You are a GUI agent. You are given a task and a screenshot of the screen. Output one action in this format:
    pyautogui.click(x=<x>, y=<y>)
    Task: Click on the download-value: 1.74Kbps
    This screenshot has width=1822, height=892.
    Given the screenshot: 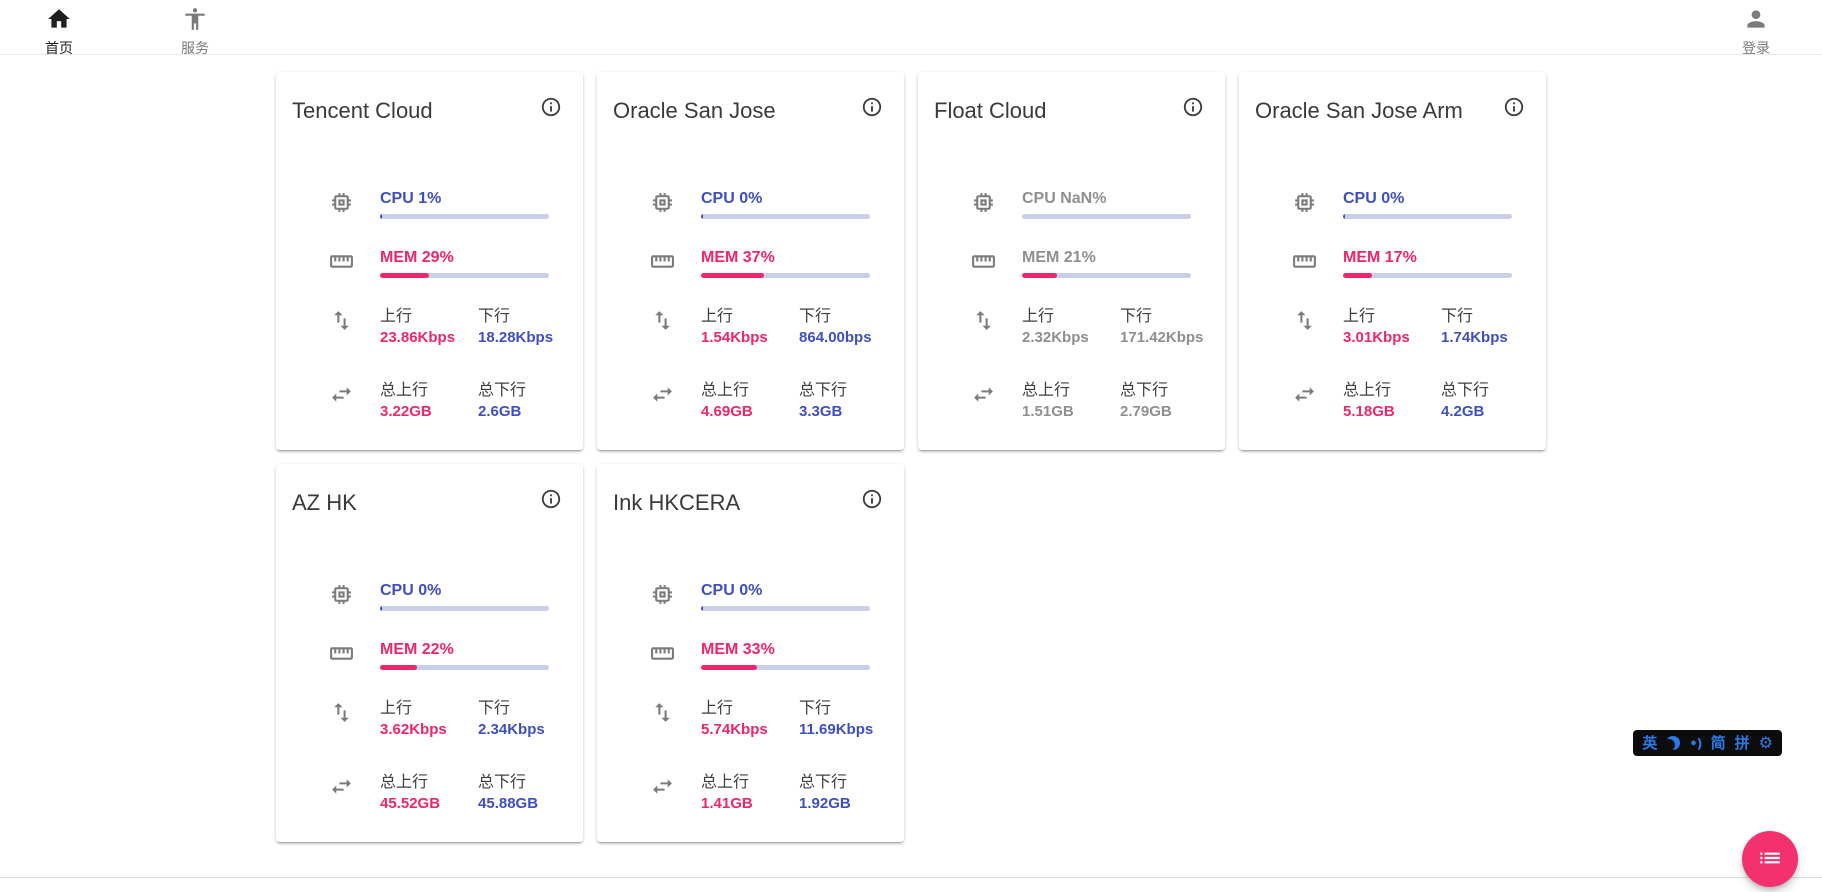 What is the action you would take?
    pyautogui.click(x=1474, y=337)
    